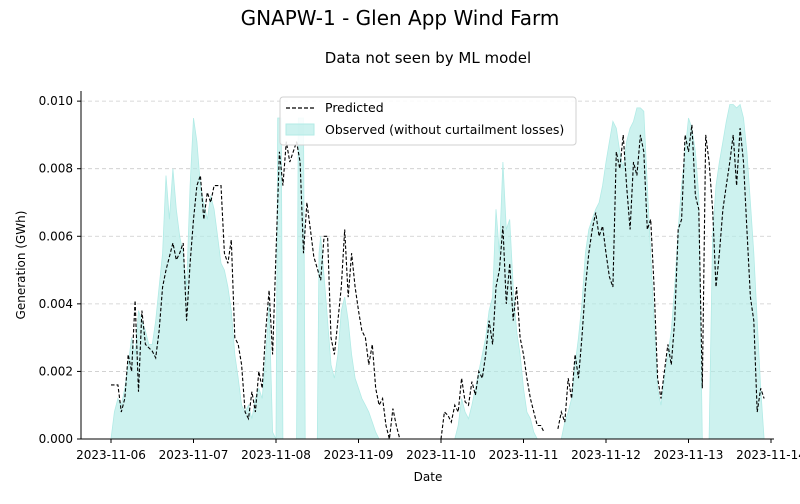 Image resolution: width=800 pixels, height=504 pixels. I want to click on x-tick-label: 2023-11-08, so click(276, 455).